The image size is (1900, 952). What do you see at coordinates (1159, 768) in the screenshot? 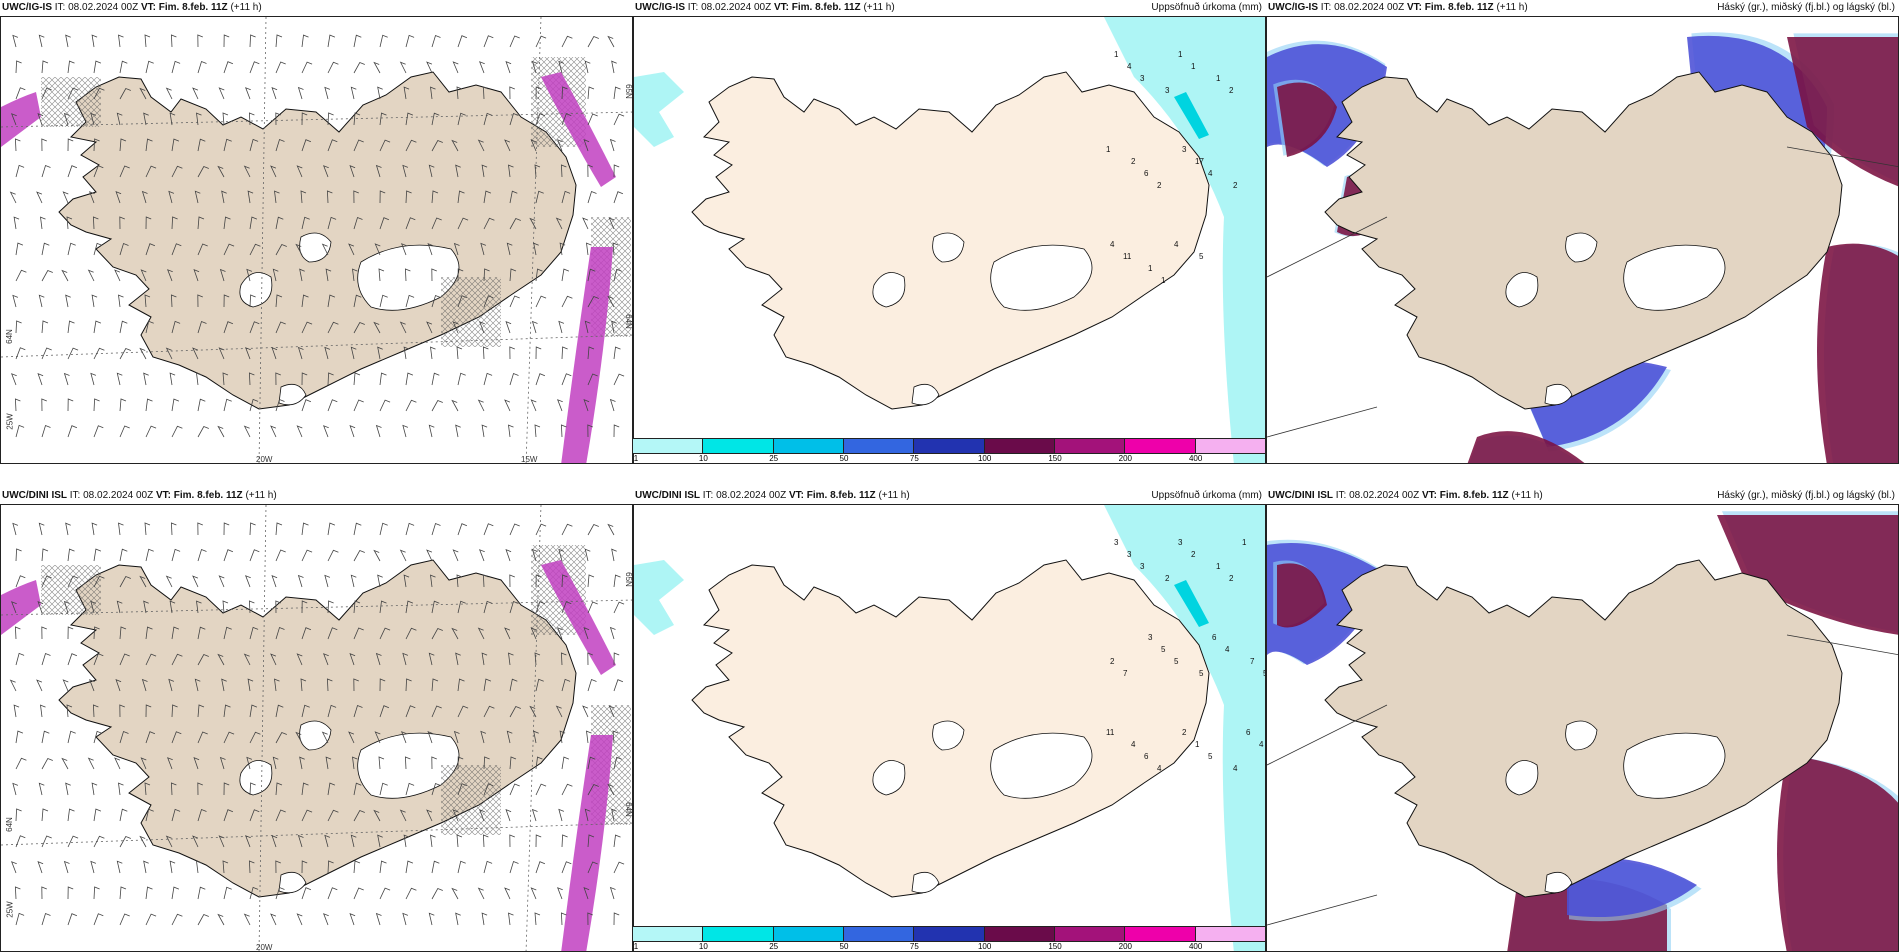
I see `precip-value: 4` at bounding box center [1159, 768].